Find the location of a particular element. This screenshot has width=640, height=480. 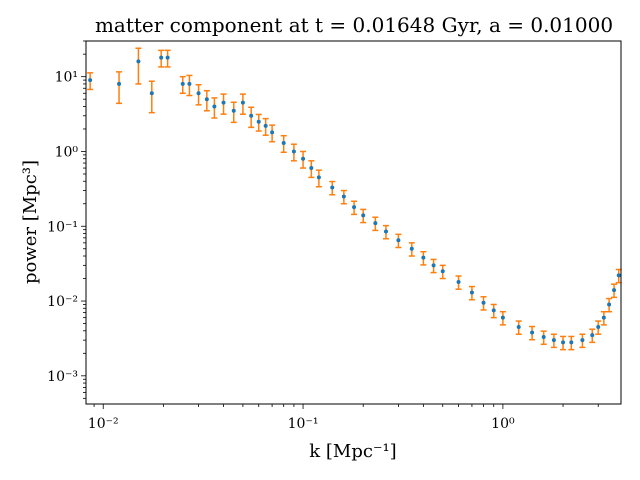

x-axis-label: k [Mpc⁻¹] is located at coordinates (352, 451).